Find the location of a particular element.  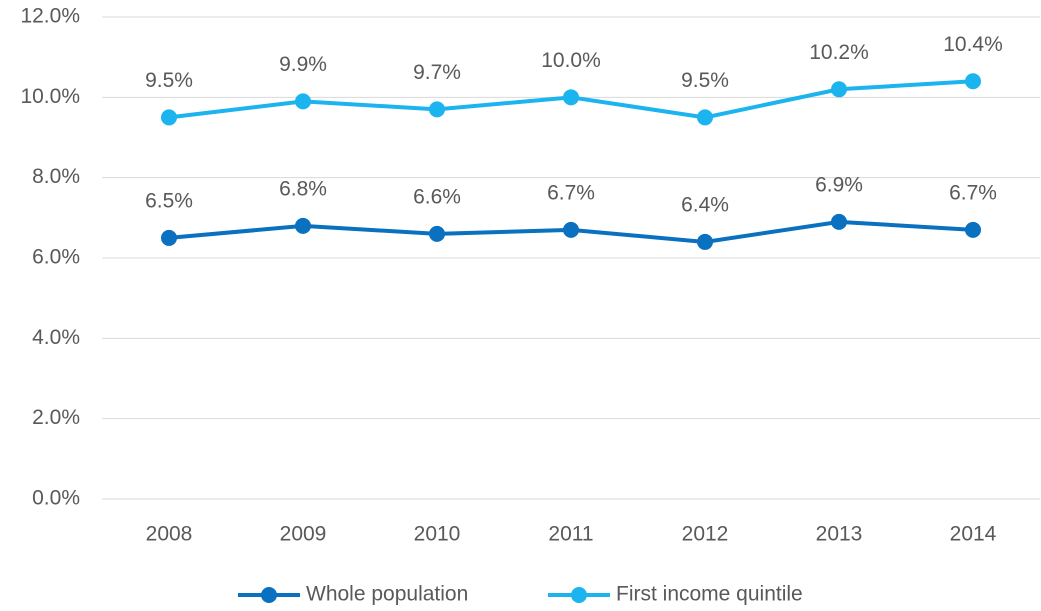

data-label: 6.9% is located at coordinates (839, 184).